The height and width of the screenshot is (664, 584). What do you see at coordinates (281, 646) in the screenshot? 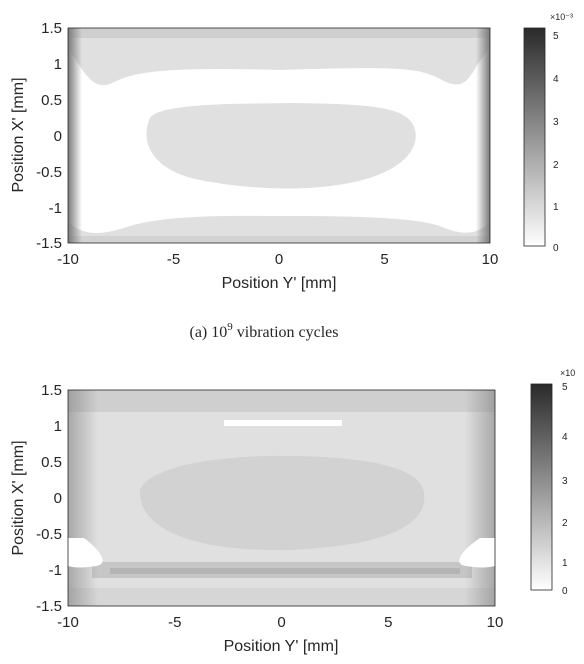
I see `x-axis-label-b: Position Y' [mm]` at bounding box center [281, 646].